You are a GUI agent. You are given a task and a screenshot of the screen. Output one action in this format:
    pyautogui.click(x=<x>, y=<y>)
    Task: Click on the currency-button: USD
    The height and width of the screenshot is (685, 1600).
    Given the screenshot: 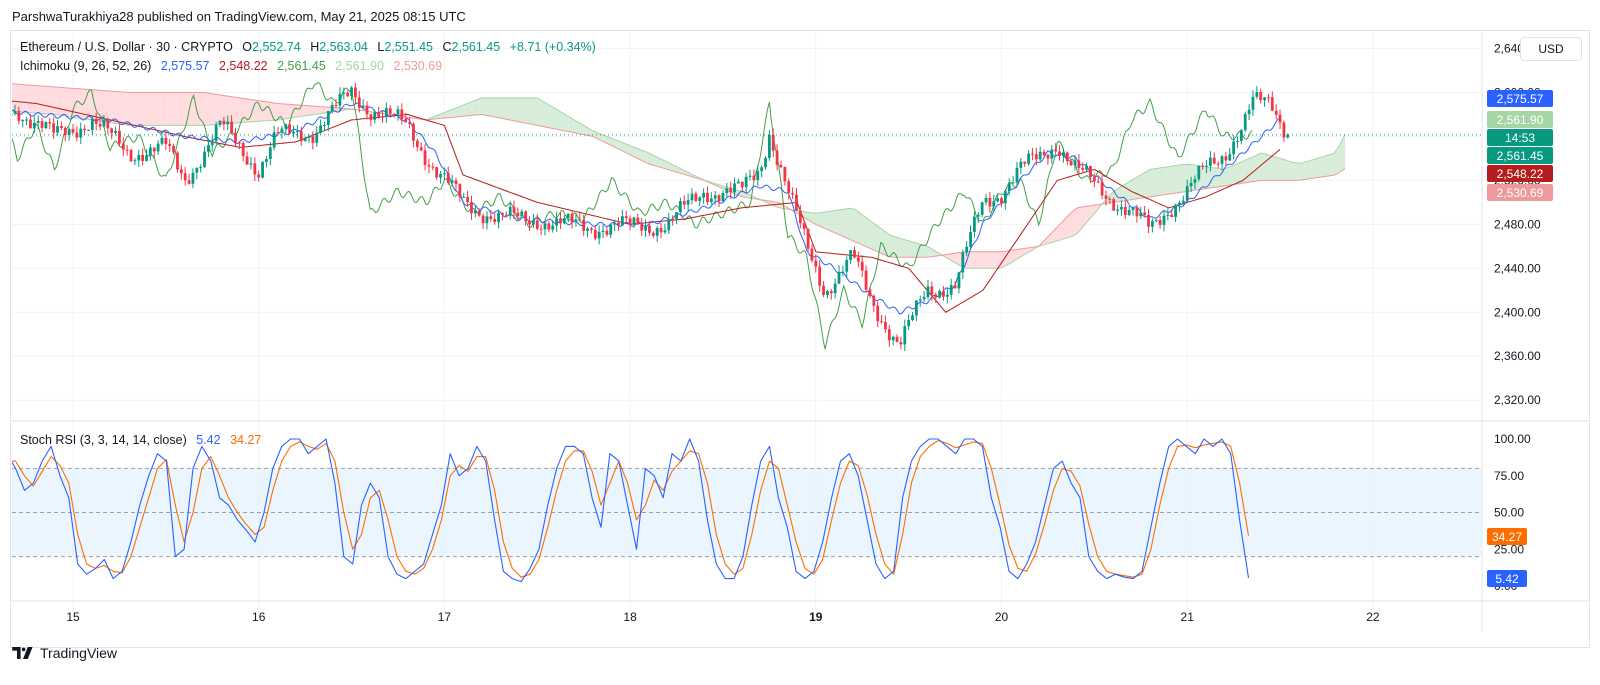 What is the action you would take?
    pyautogui.click(x=1551, y=49)
    